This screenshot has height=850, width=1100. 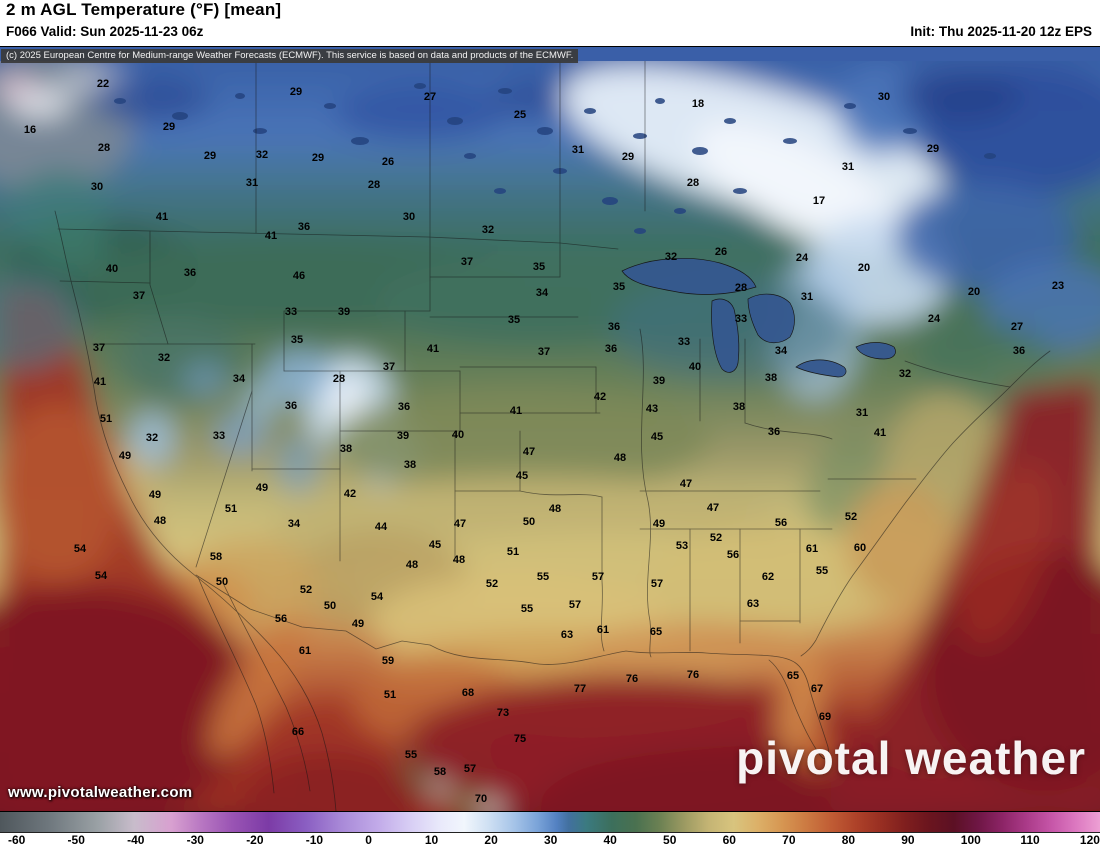 What do you see at coordinates (314, 840) in the screenshot?
I see `colorbar-tick-label: -10` at bounding box center [314, 840].